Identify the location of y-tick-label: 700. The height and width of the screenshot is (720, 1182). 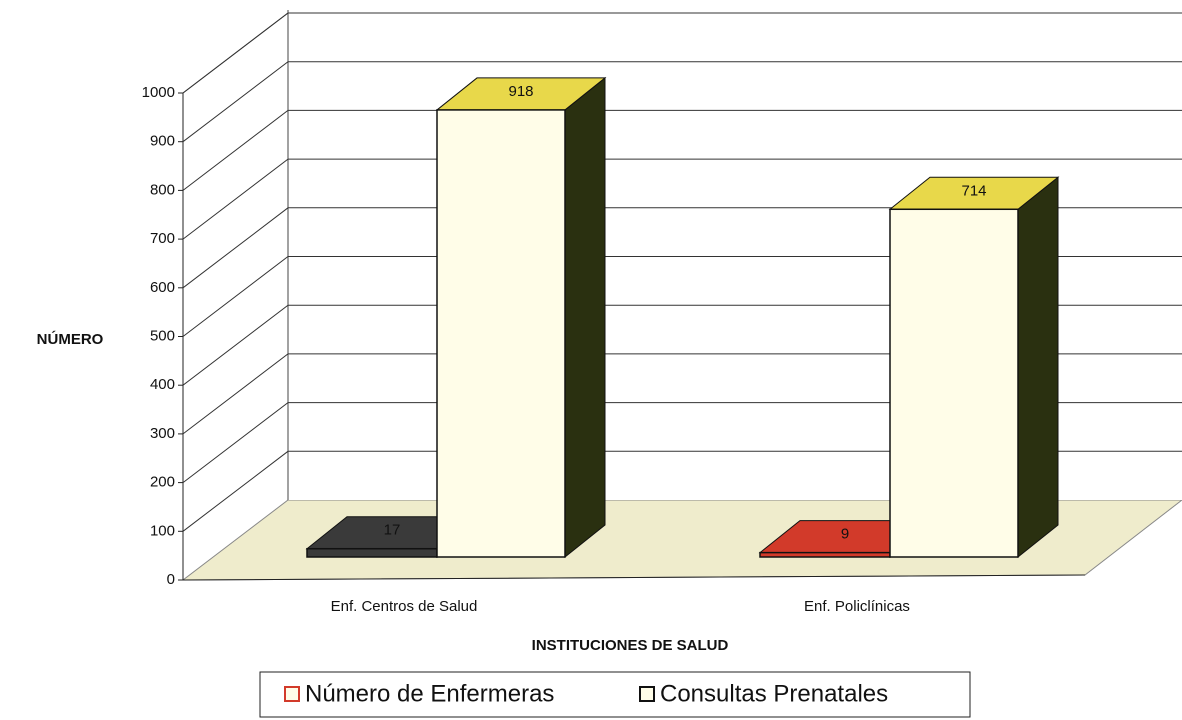
(162, 238).